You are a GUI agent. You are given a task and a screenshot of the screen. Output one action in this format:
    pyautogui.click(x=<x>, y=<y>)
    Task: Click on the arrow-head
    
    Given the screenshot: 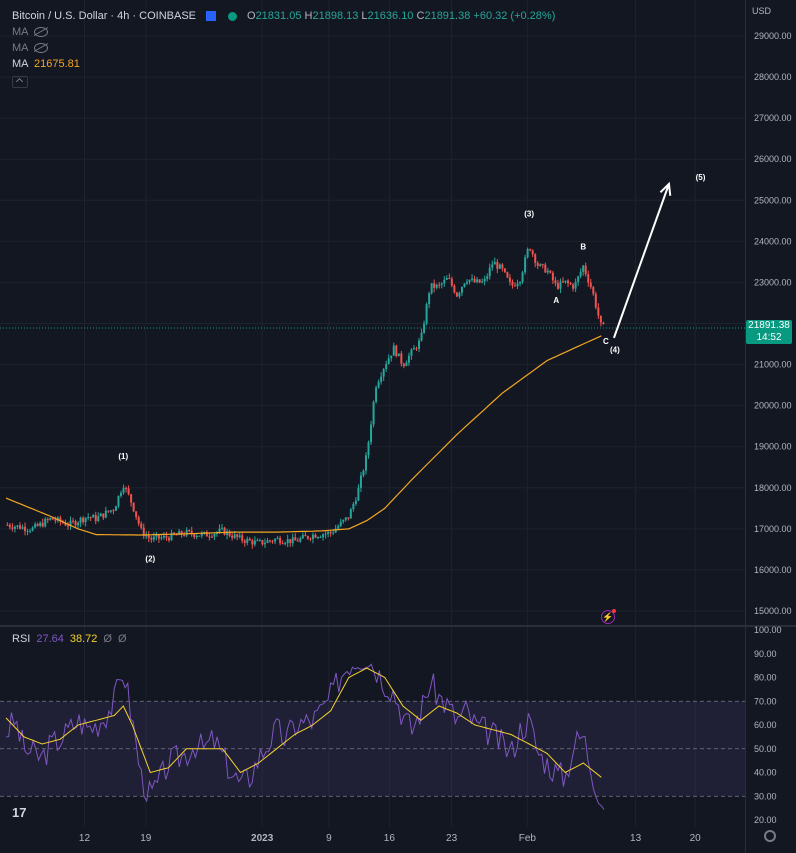 What is the action you would take?
    pyautogui.click(x=665, y=188)
    